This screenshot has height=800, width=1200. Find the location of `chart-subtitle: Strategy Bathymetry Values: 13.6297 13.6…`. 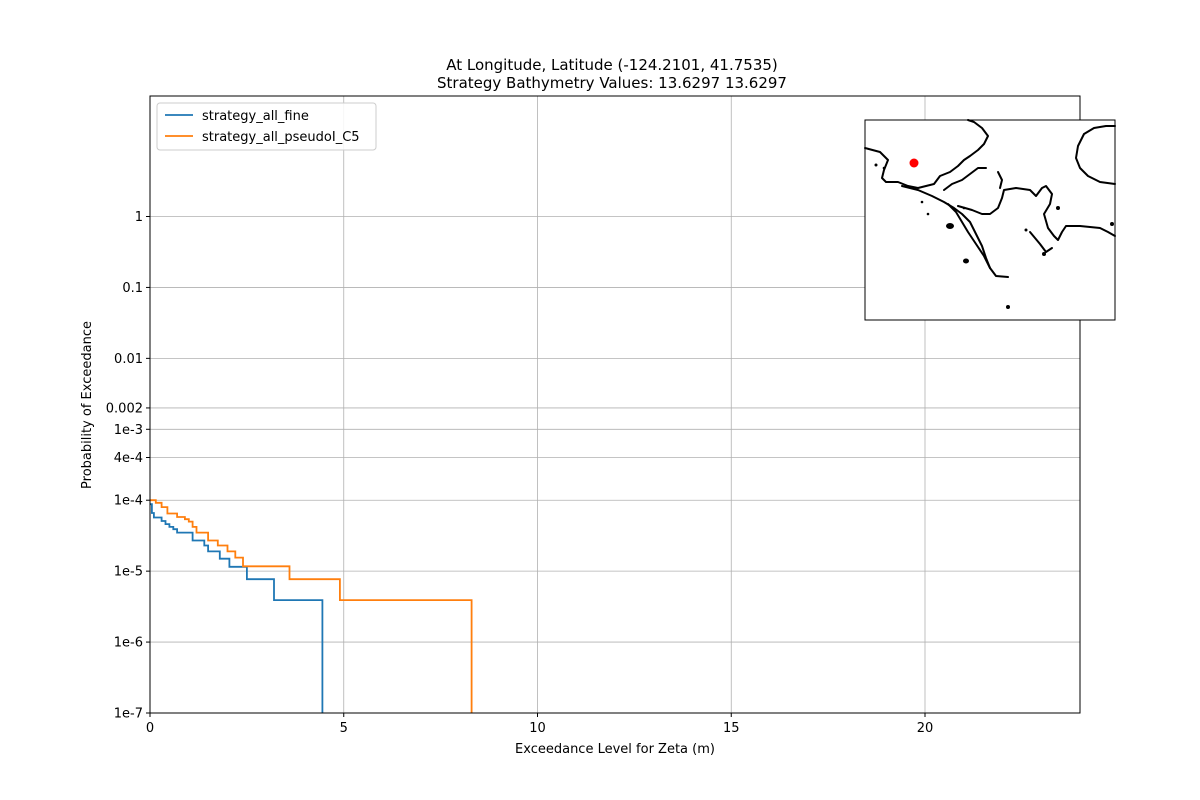

chart-subtitle: Strategy Bathymetry Values: 13.6297 13.6… is located at coordinates (612, 83).